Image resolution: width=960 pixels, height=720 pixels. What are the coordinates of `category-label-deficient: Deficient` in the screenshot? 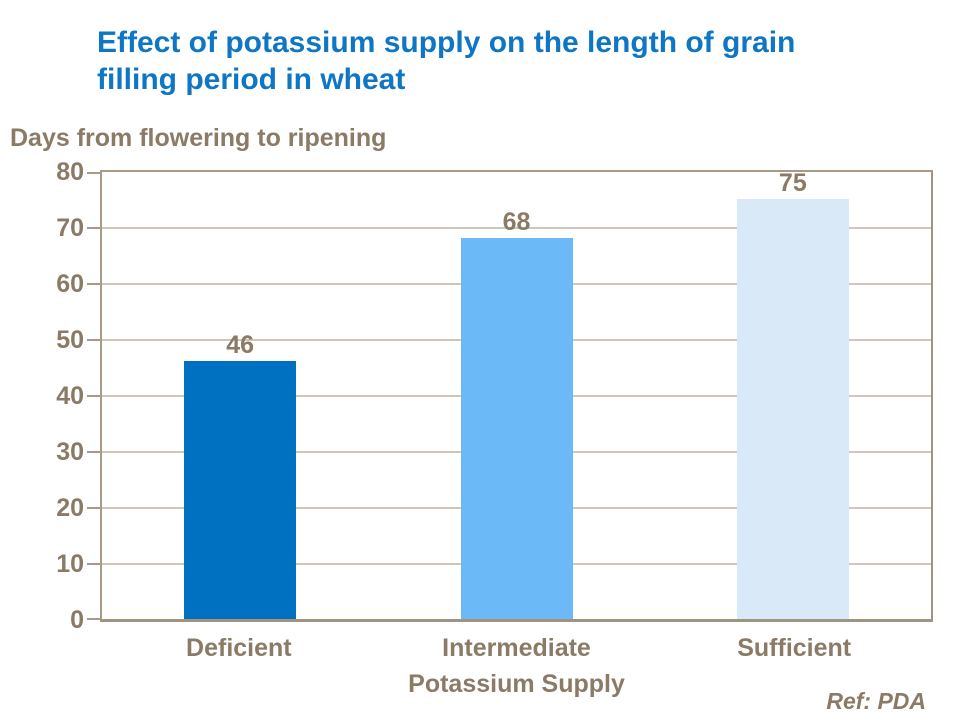 It's located at (239, 648).